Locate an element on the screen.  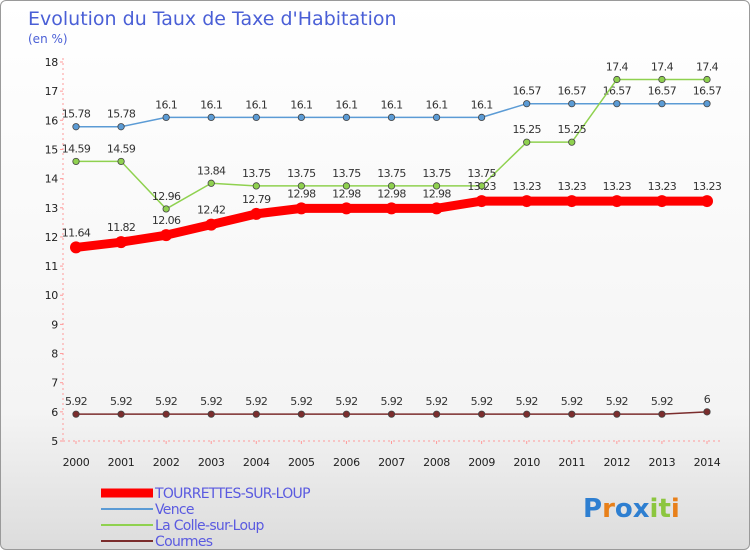
x-tick-label: 2005 is located at coordinates (301, 462).